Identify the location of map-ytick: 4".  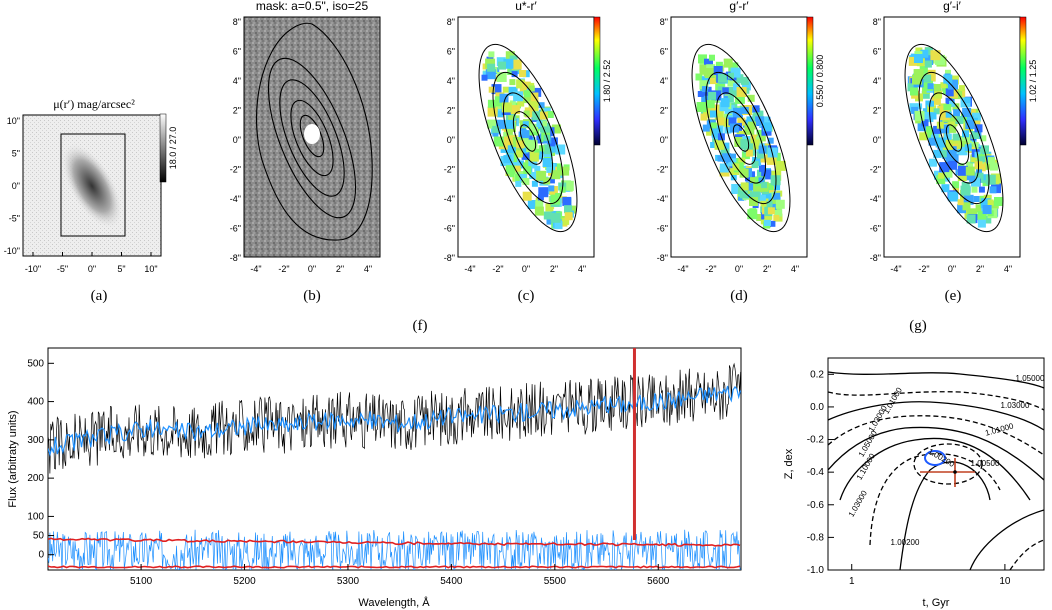
(877, 81).